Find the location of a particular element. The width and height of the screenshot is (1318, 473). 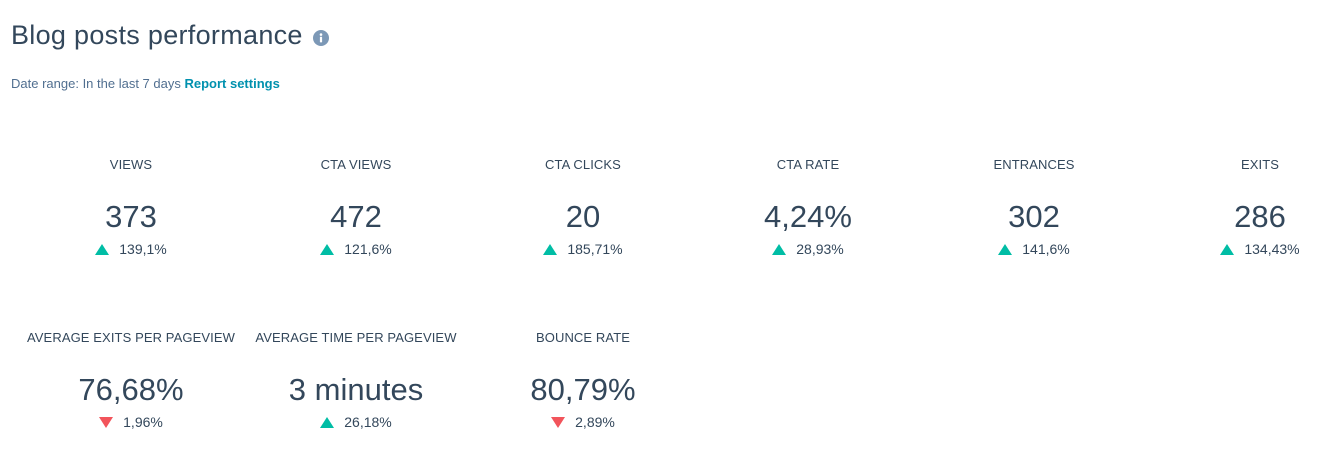

metric-value: 20 is located at coordinates (583, 216).